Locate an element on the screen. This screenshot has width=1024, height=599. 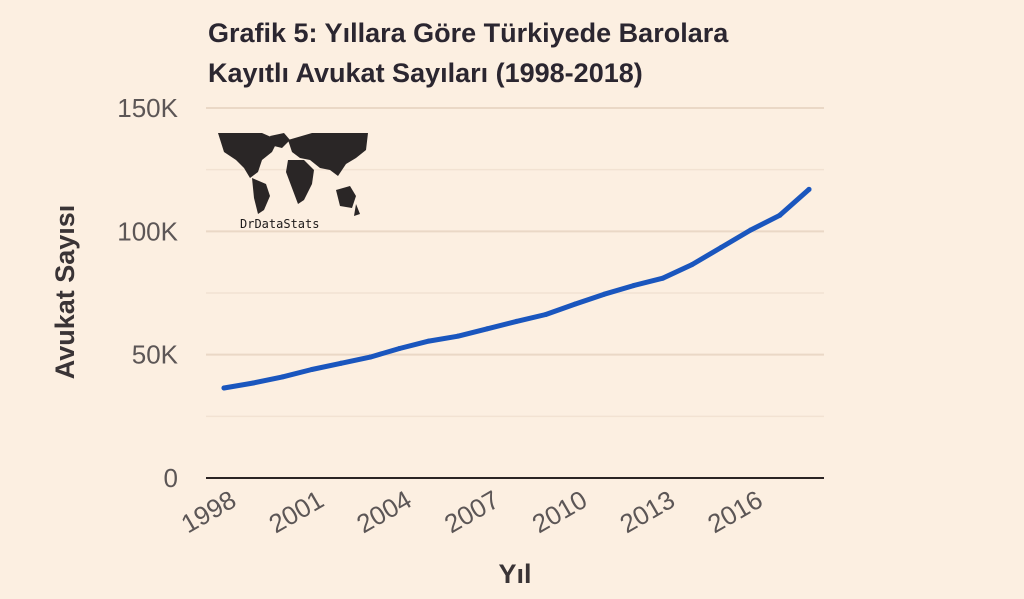
x-tick-label: 1998 is located at coordinates (208, 511).